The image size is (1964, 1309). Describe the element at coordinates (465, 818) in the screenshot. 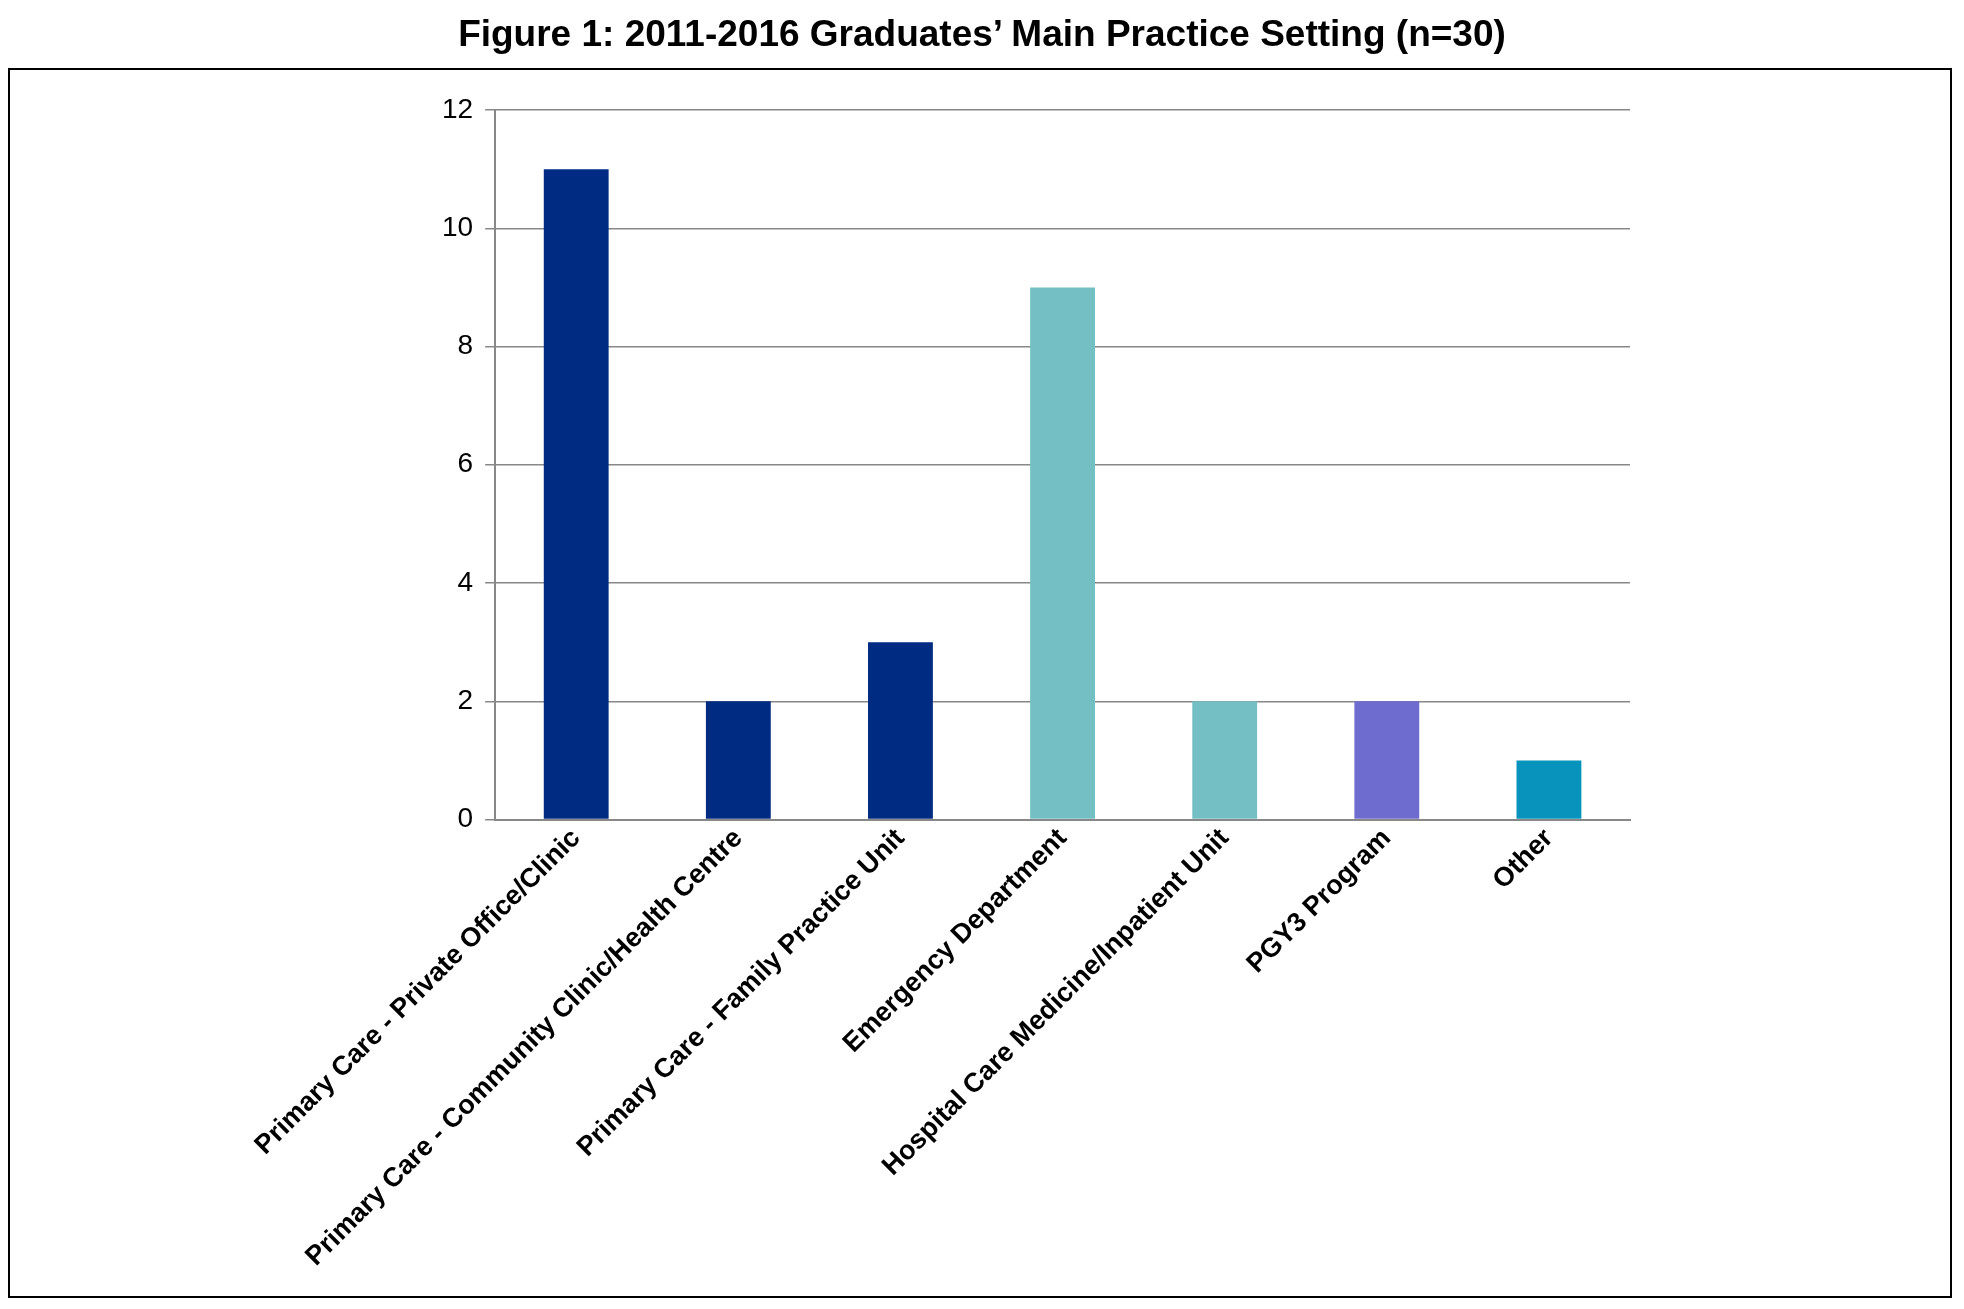

I see `y-tick-label: 0` at that location.